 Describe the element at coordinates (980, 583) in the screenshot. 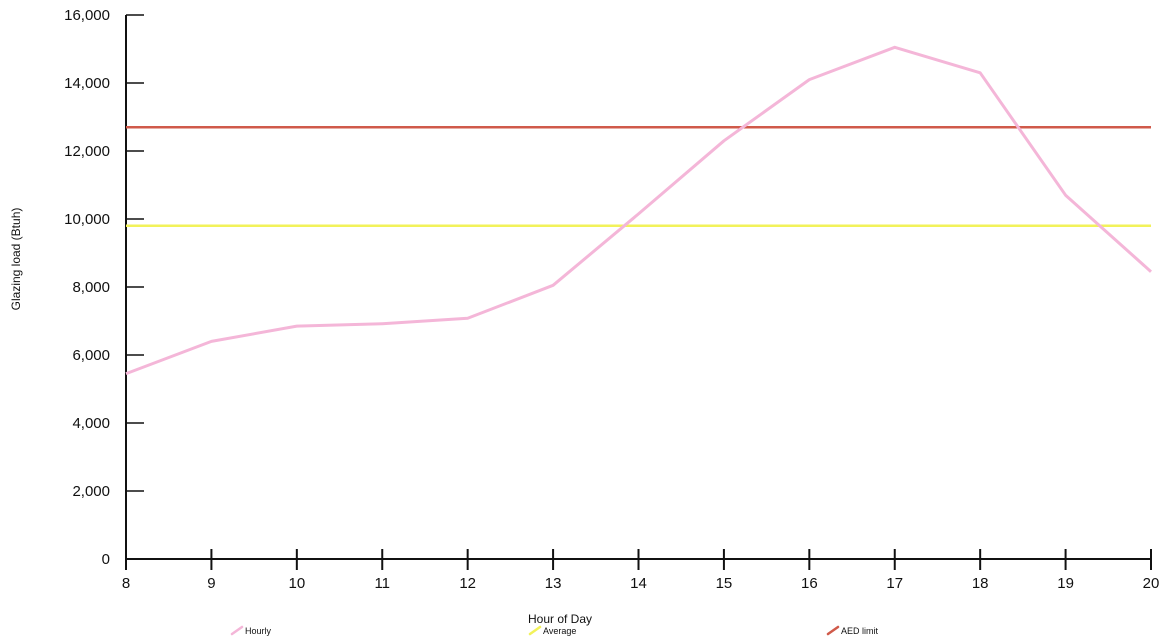

I see `x-tick-label: 18` at that location.